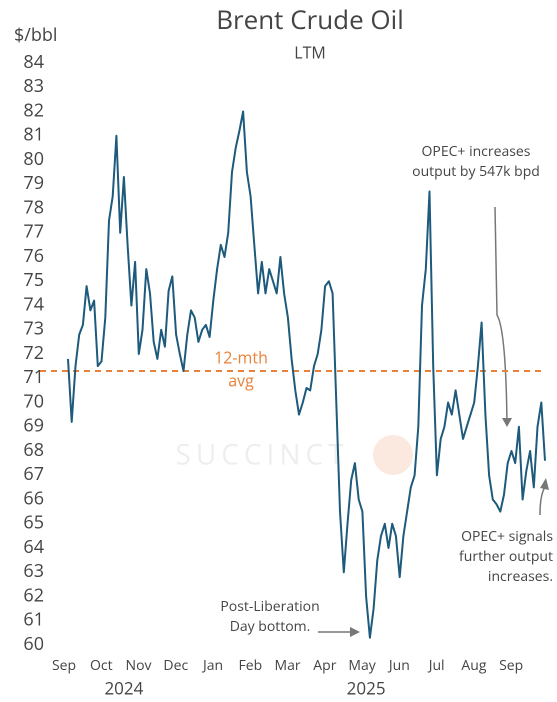 The image size is (557, 702). What do you see at coordinates (33, 256) in the screenshot?
I see `y-tick-label: 76` at bounding box center [33, 256].